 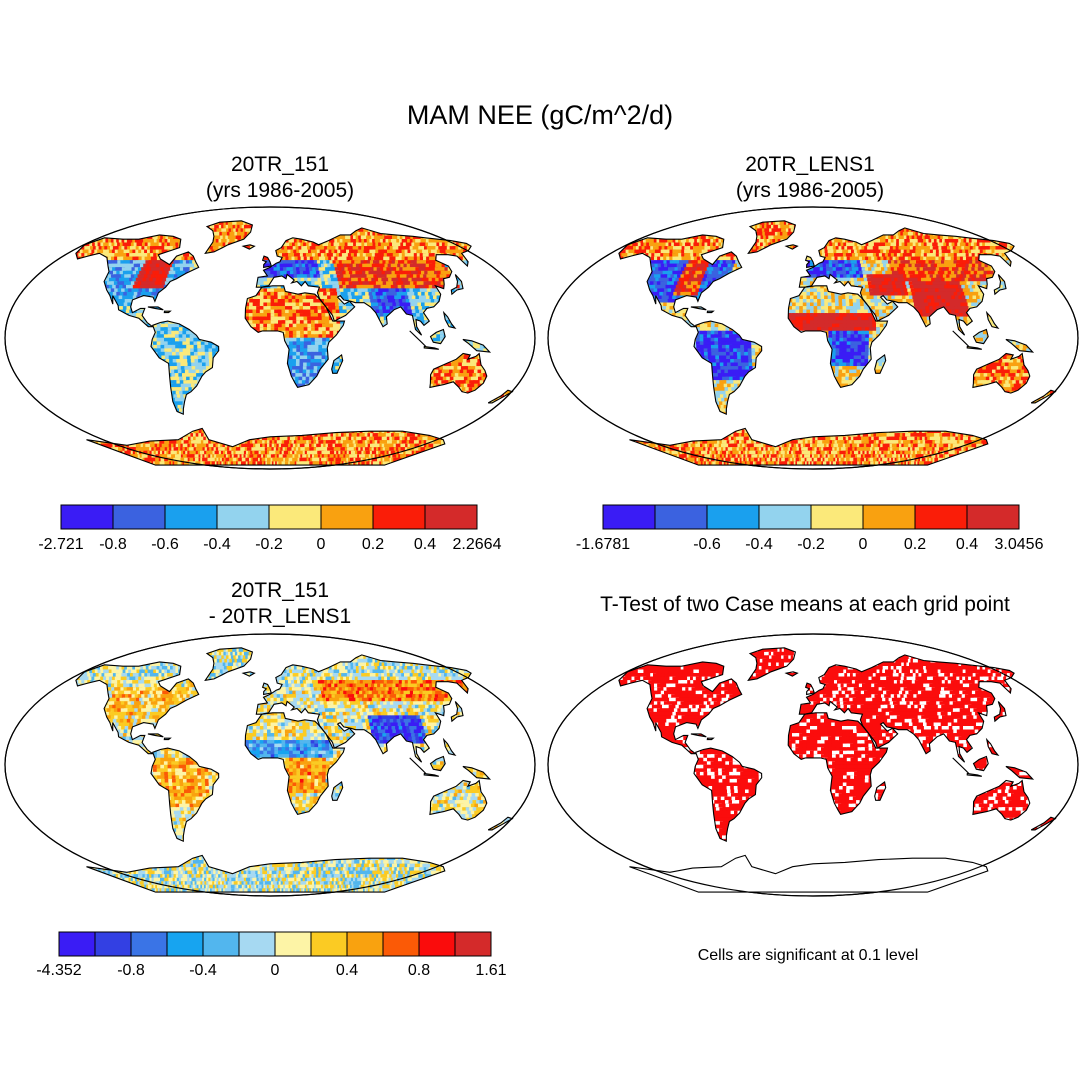 I want to click on colorbar-case2, so click(x=811, y=517).